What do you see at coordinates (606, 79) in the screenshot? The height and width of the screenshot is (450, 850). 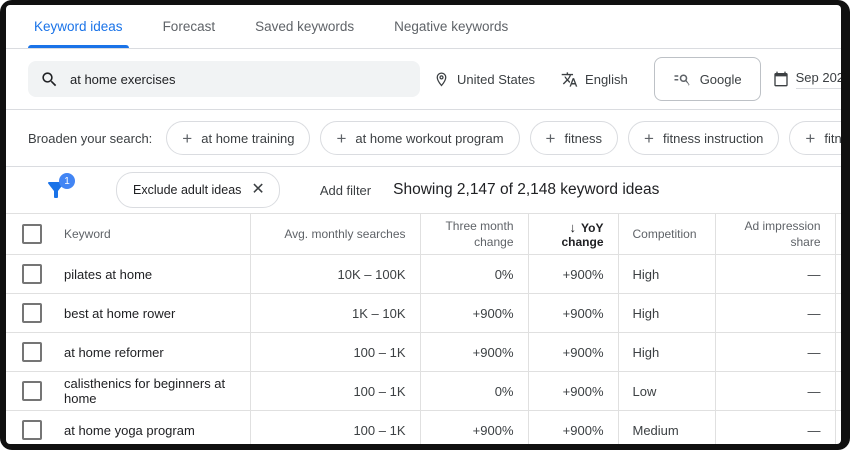 I see `language-value: English` at bounding box center [606, 79].